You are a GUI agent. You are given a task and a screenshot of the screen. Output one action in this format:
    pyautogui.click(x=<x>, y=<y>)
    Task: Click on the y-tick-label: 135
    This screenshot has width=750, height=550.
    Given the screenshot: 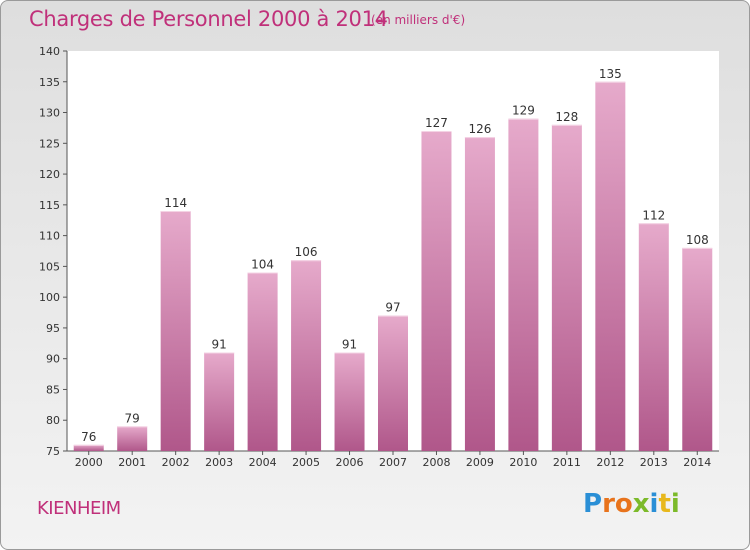 What is the action you would take?
    pyautogui.click(x=49, y=82)
    